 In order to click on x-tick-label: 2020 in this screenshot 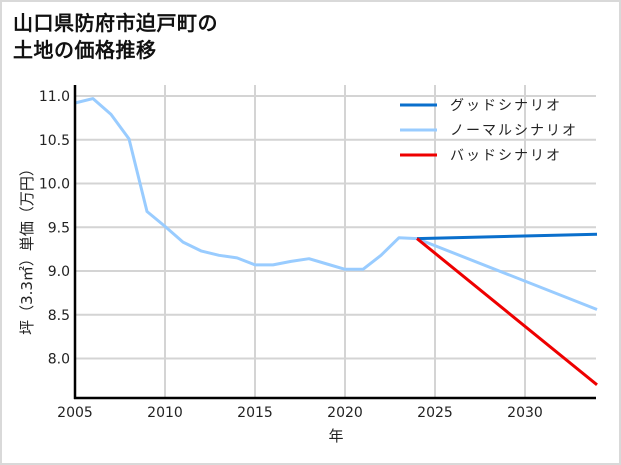, I will do `click(345, 413)`.